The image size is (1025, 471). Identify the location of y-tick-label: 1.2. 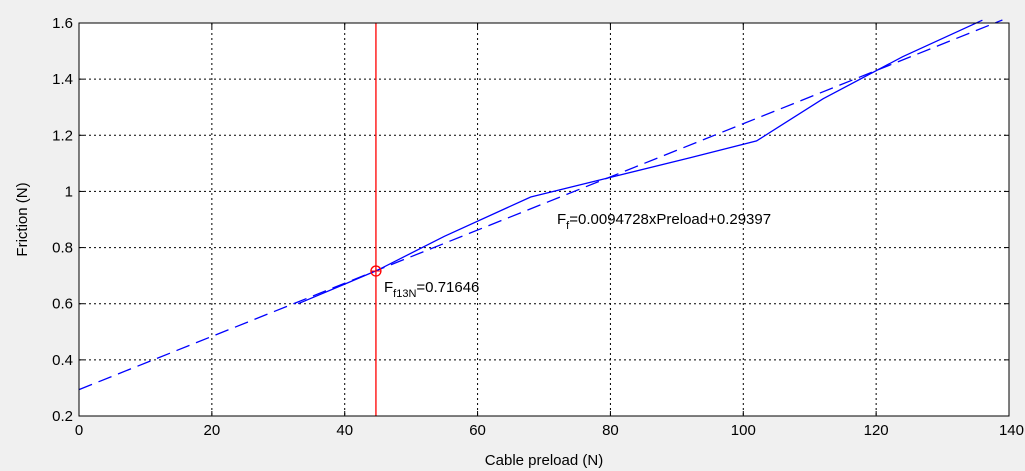
(62, 135).